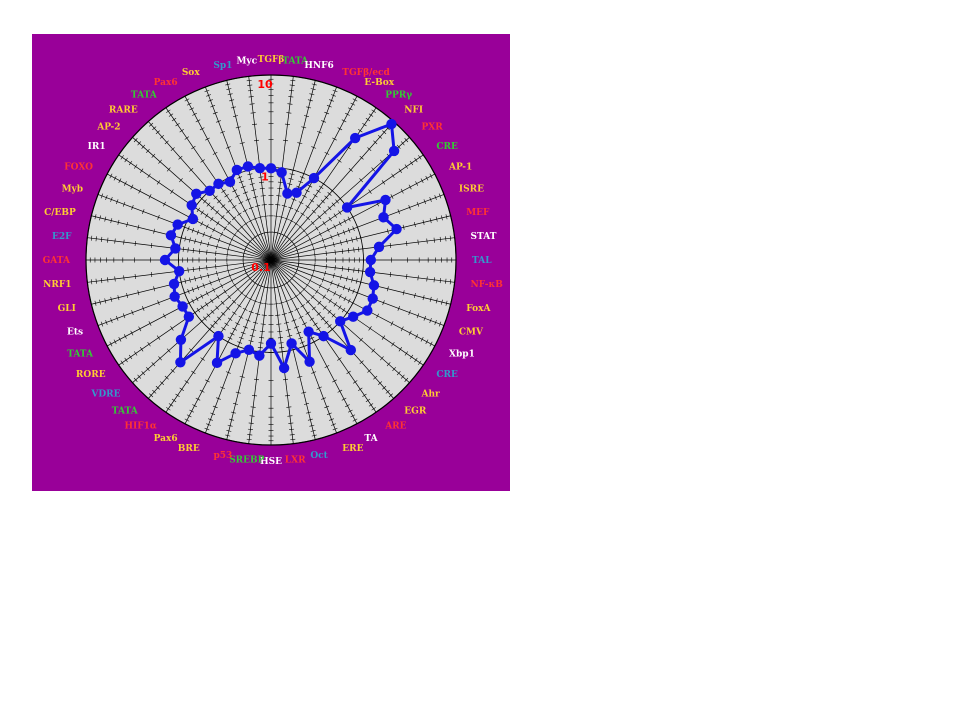 The image size is (960, 720). I want to click on category-label-18: CRE, so click(447, 375).